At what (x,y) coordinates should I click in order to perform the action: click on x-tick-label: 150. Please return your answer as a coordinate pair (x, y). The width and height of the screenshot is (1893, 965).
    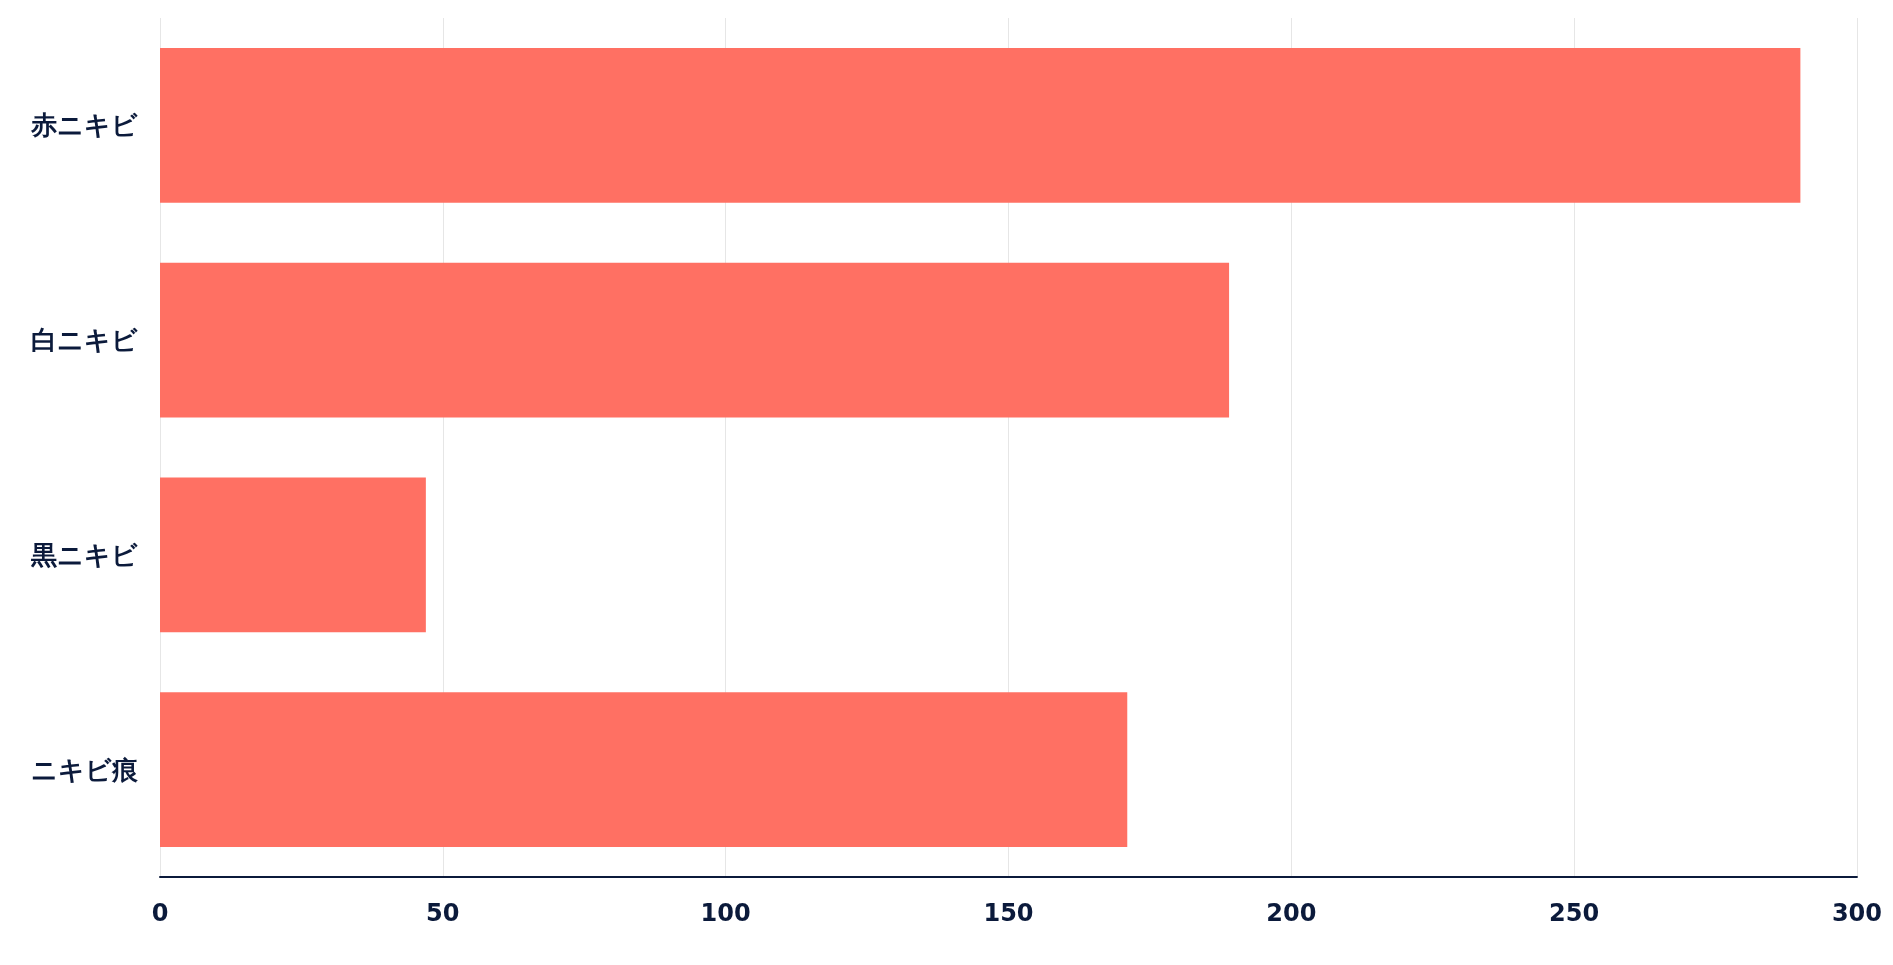
    Looking at the image, I should click on (1008, 913).